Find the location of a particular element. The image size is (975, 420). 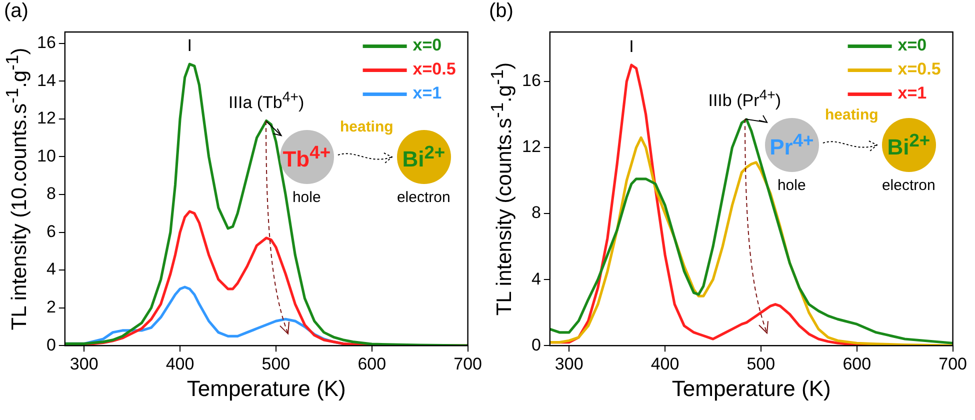

y-tick-label: 6 is located at coordinates (51, 231).